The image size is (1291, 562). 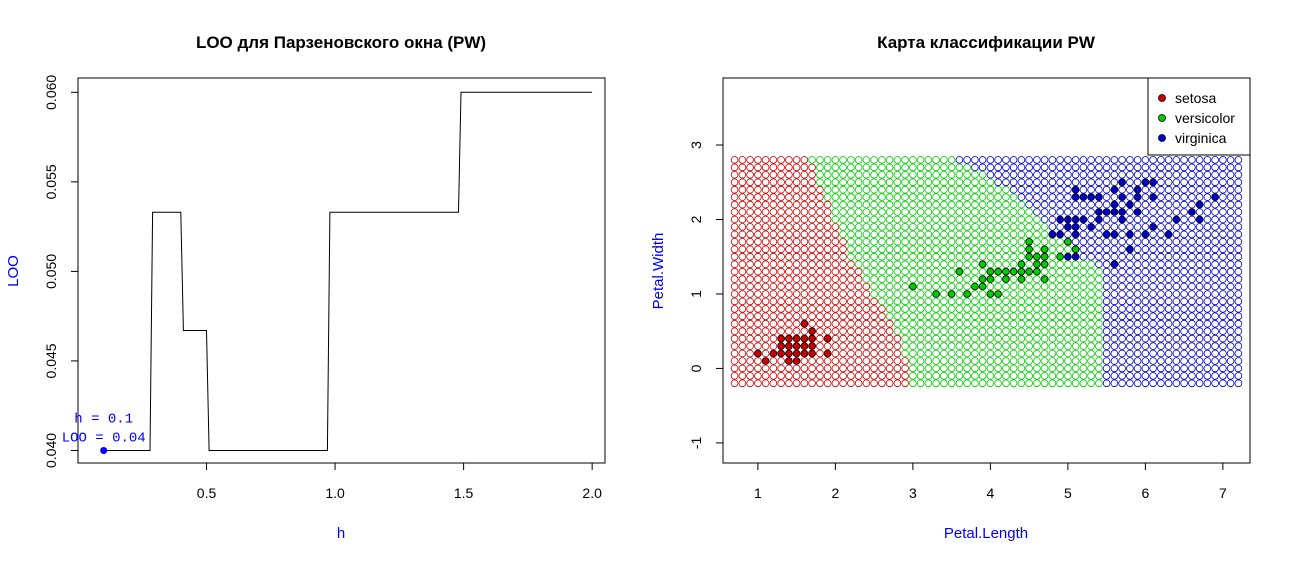 What do you see at coordinates (990, 493) in the screenshot?
I see `x-tick-label: 4` at bounding box center [990, 493].